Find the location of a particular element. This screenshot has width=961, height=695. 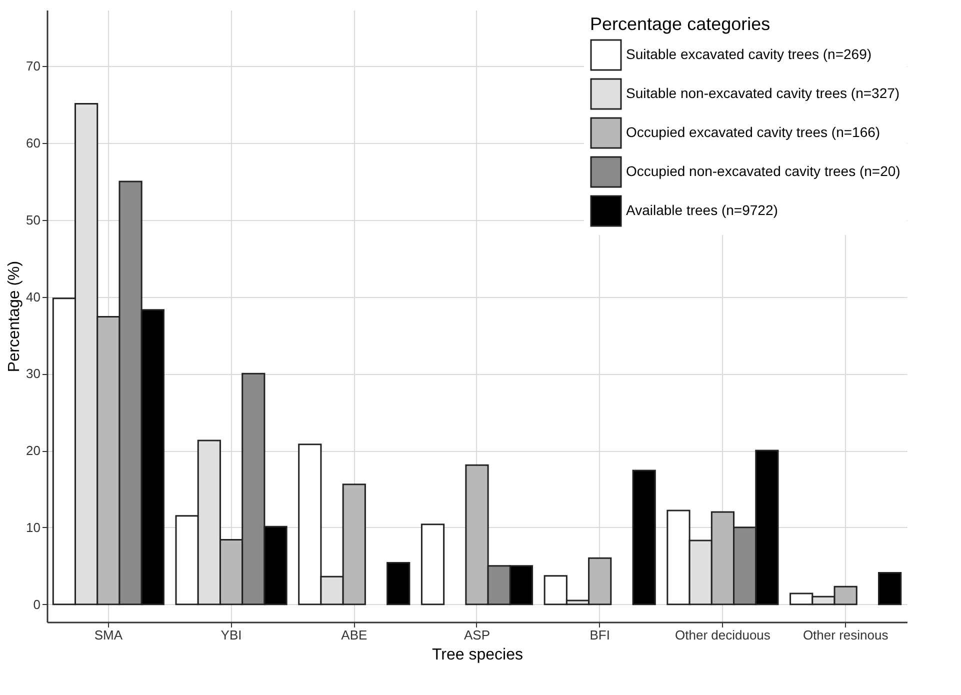

legend-label: Available trees (n=9722) is located at coordinates (702, 210).